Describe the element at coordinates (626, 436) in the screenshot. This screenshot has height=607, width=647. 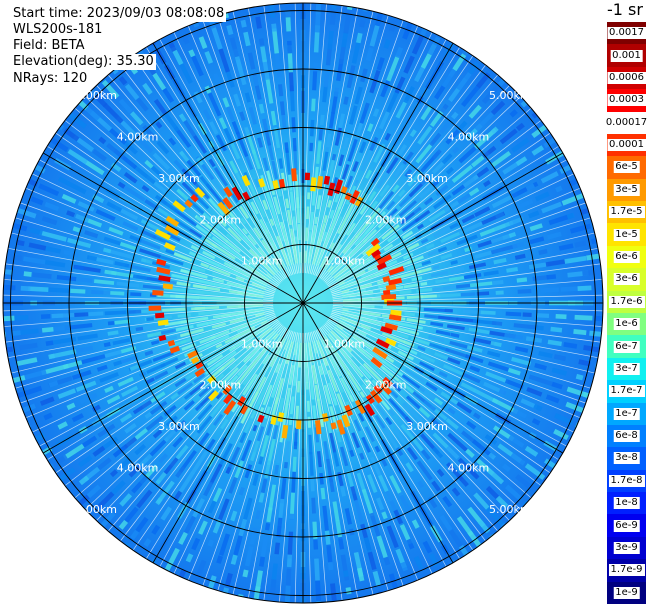
I see `colorbar-tick-label: 6e-8` at that location.